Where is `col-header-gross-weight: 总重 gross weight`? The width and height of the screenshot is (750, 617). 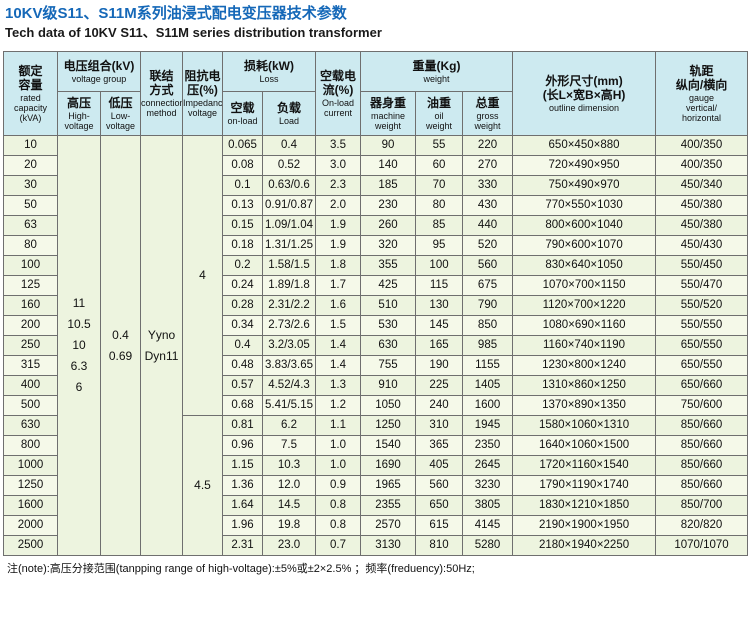 col-header-gross-weight: 总重 gross weight is located at coordinates (488, 113).